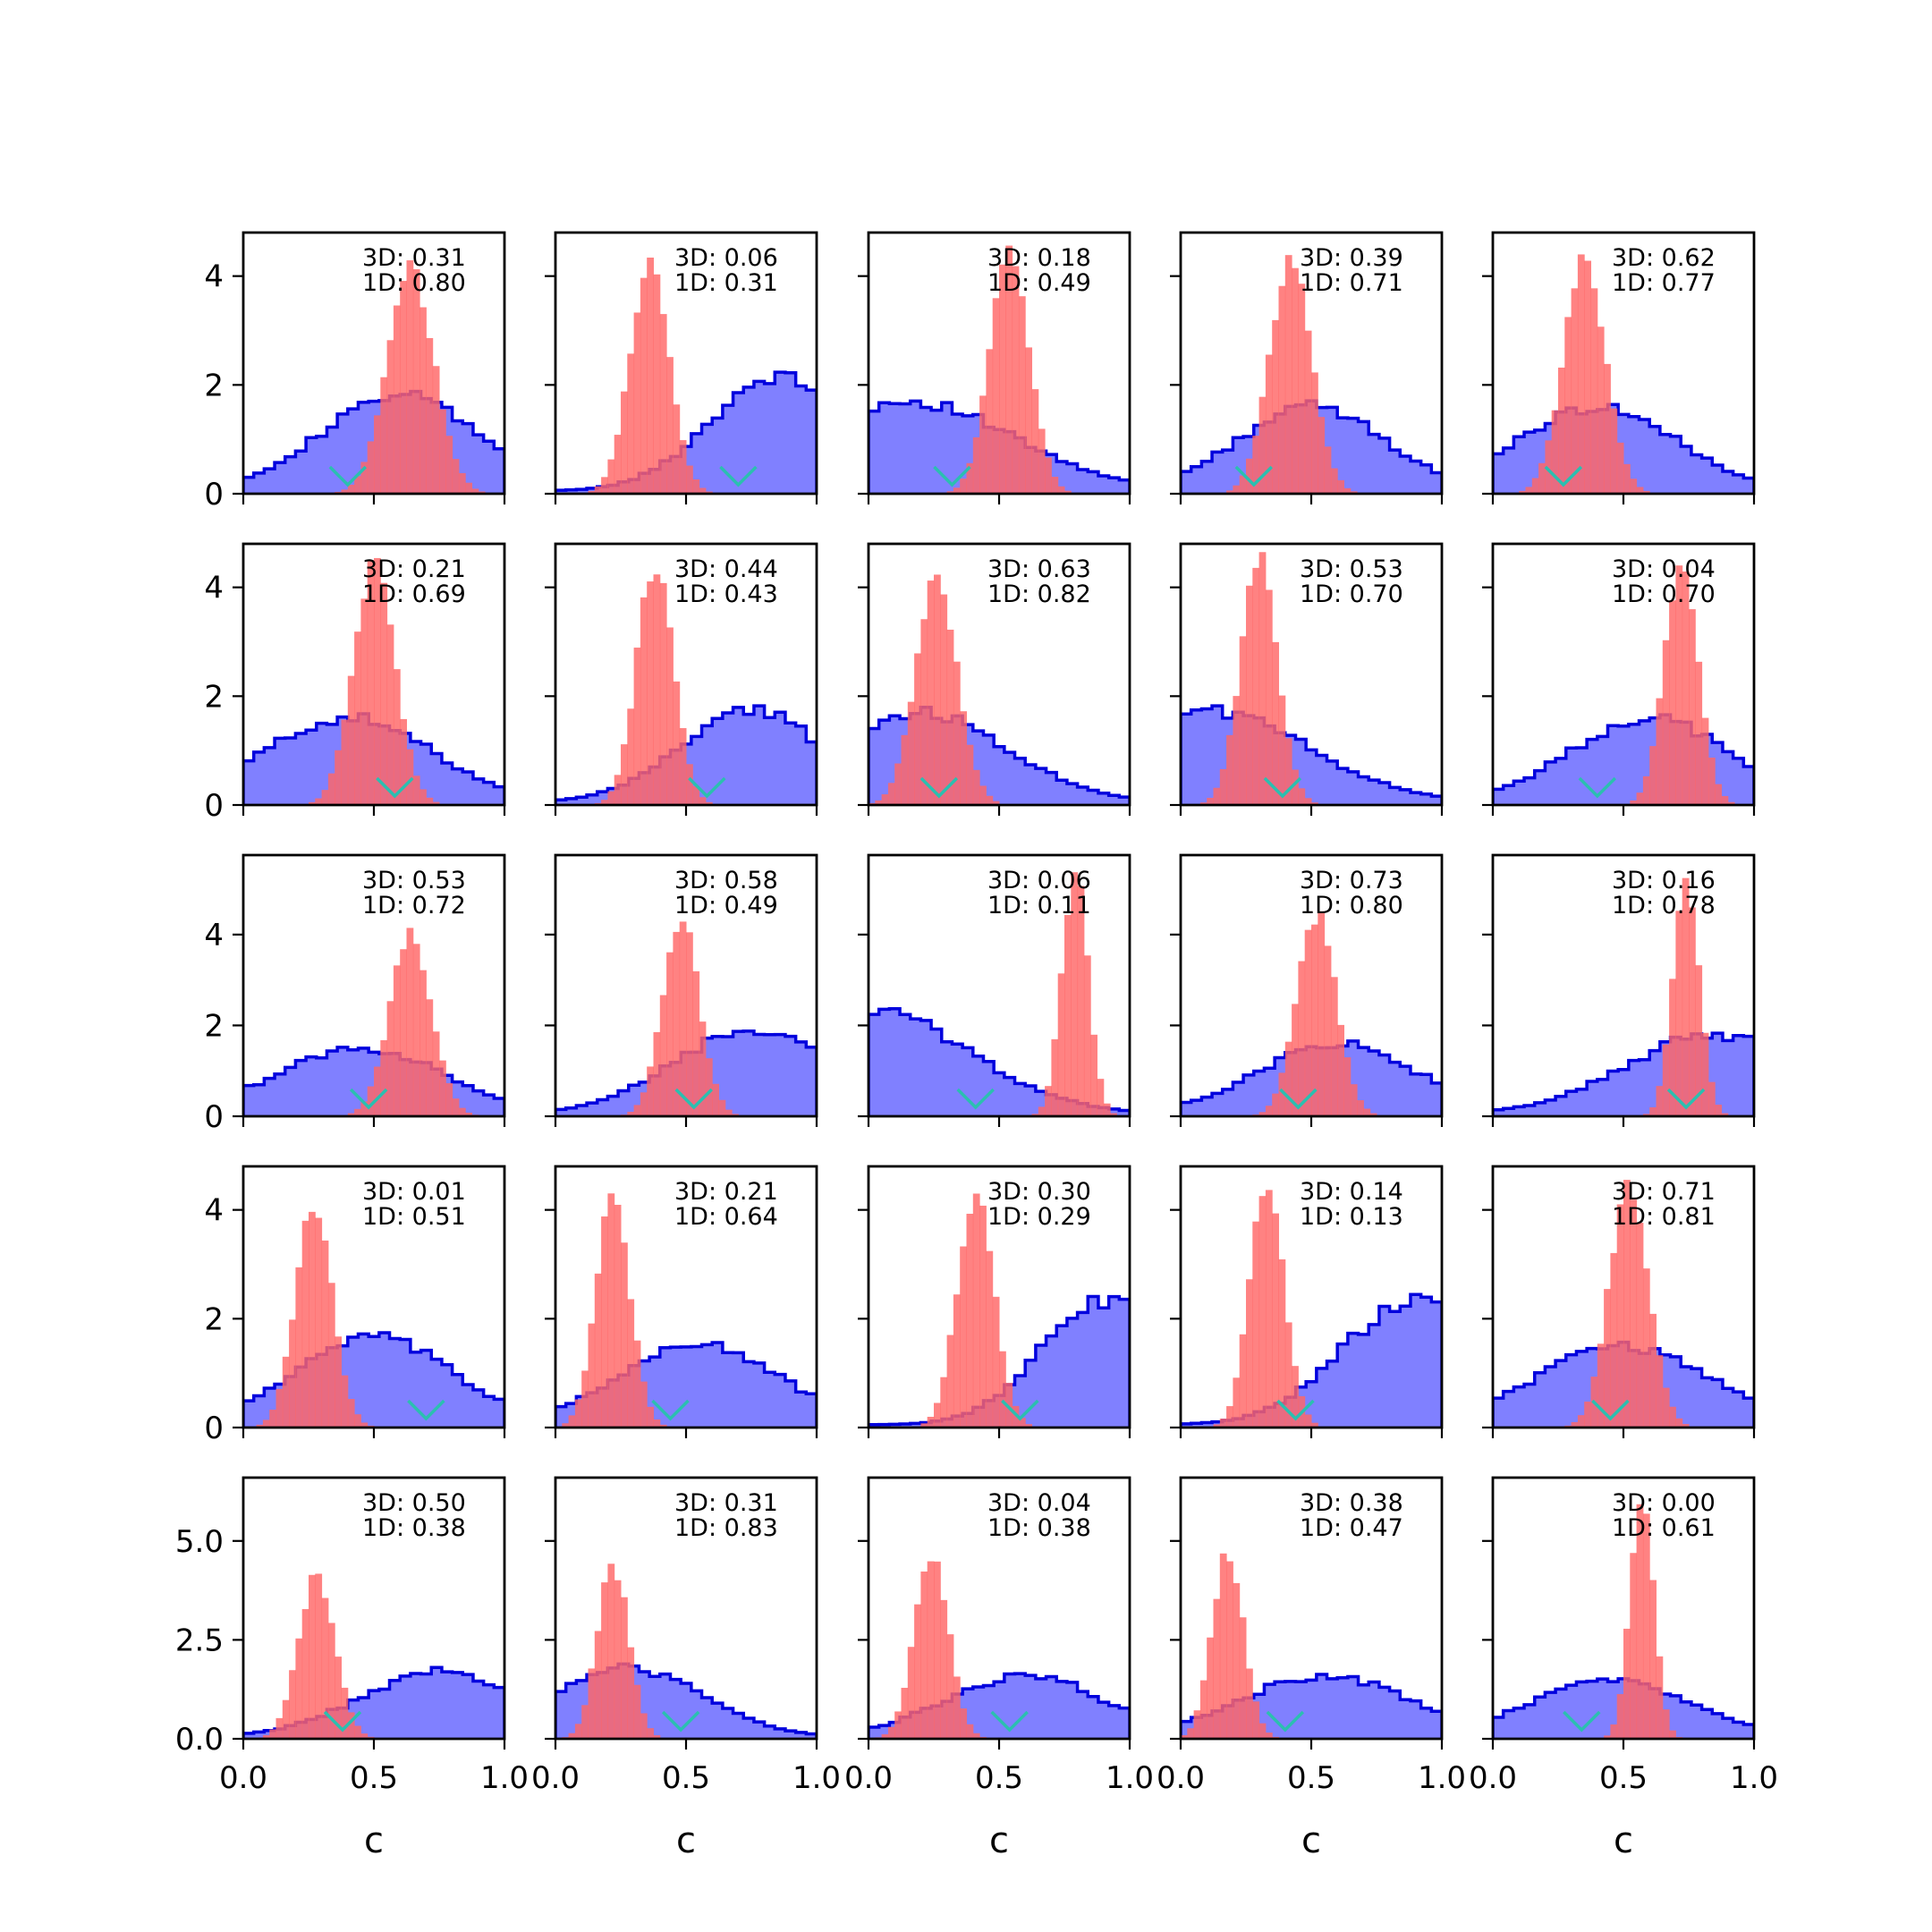 This screenshot has width=1932, height=1932. Describe the element at coordinates (1664, 283) in the screenshot. I see `label-1d: 1D: 0.77` at that location.